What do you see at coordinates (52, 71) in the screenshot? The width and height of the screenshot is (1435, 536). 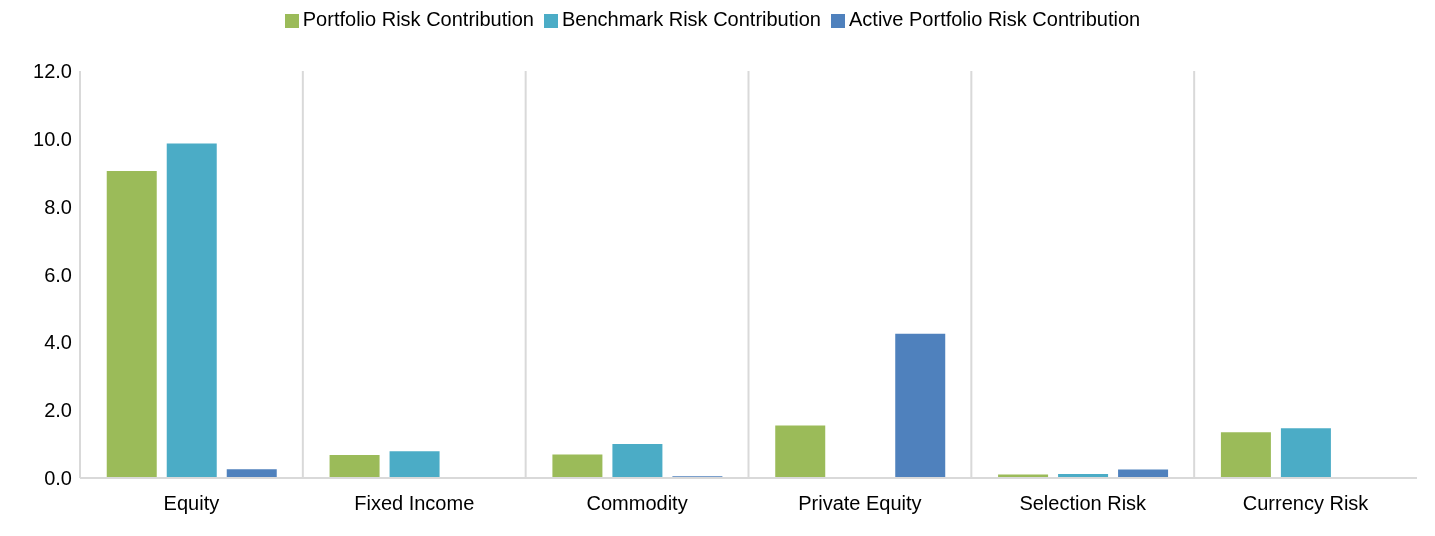 I see `y-tick-label: 12.0` at bounding box center [52, 71].